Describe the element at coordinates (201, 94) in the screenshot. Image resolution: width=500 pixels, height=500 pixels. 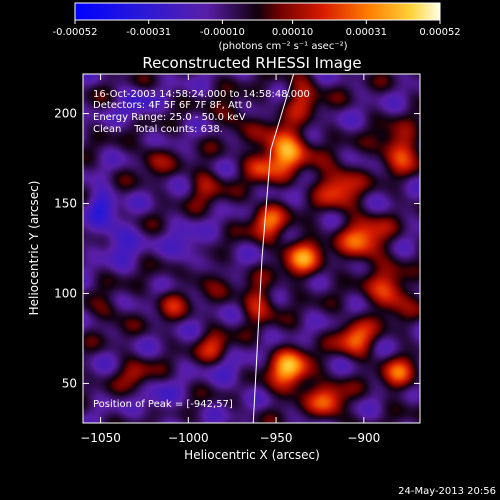
I see `annotation-time-range: 16-Oct-2003 14:58:24.000 to 14:58:48.000` at that location.